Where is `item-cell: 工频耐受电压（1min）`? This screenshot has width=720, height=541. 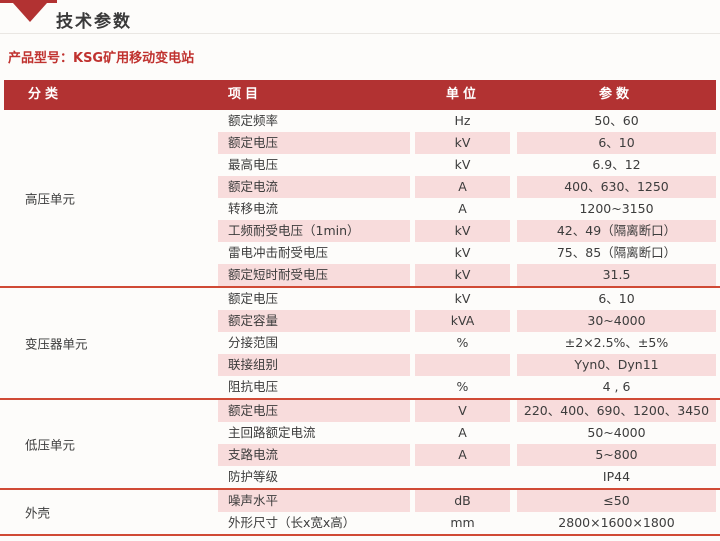
item-cell: 工频耐受电压（1min） is located at coordinates (314, 231).